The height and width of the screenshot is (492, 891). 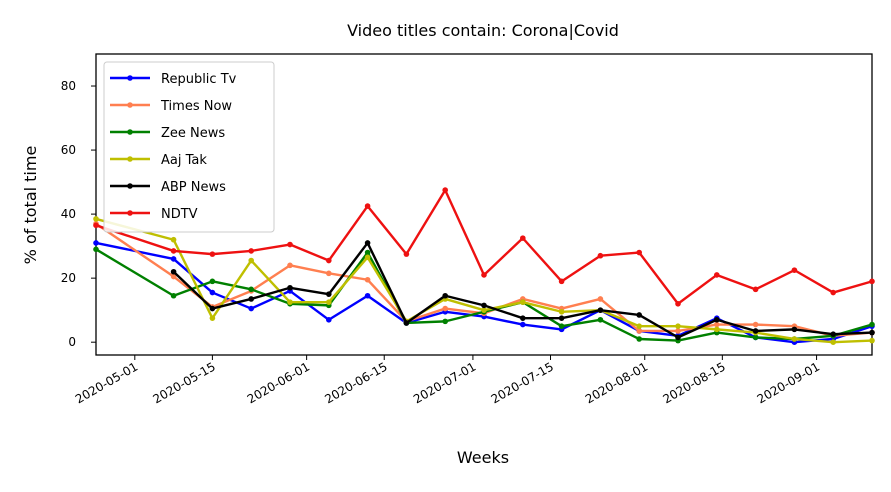 What do you see at coordinates (199, 79) in the screenshot?
I see `legend-label: Republic Tv` at bounding box center [199, 79].